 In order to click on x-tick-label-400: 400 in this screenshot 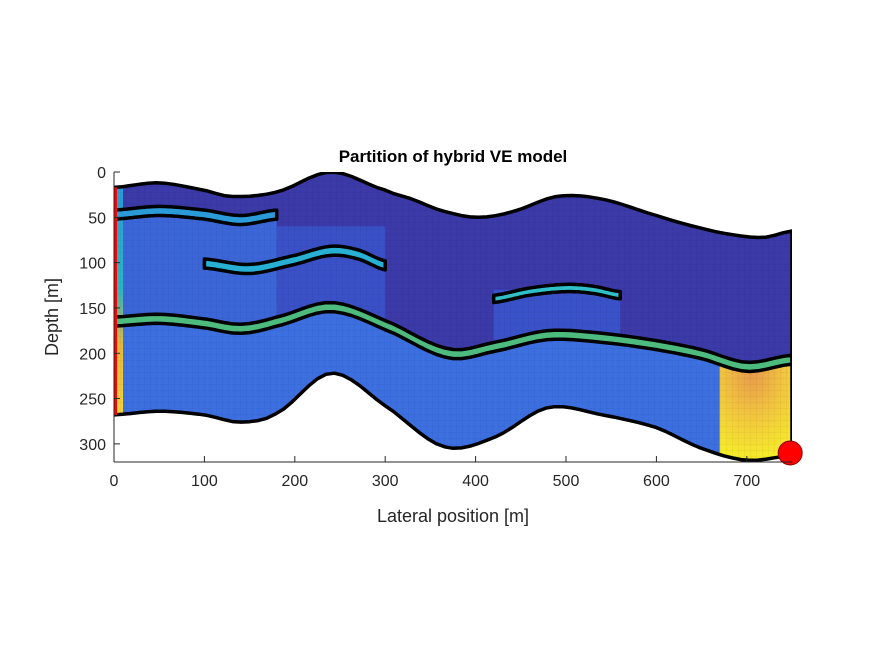, I will do `click(475, 481)`.